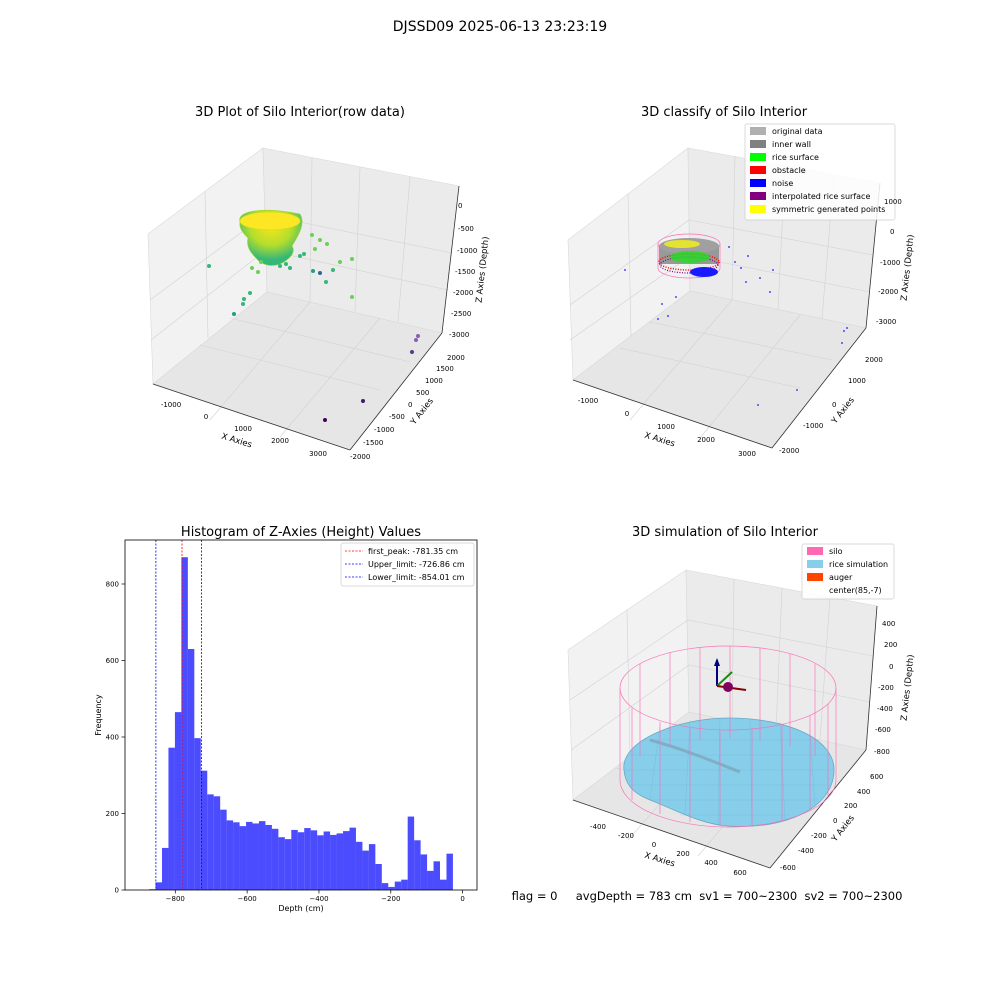 The width and height of the screenshot is (1000, 1000). What do you see at coordinates (667, 427) in the screenshot?
I see `cls-x-ticks: -1000 0 1000 2000 3000` at bounding box center [667, 427].